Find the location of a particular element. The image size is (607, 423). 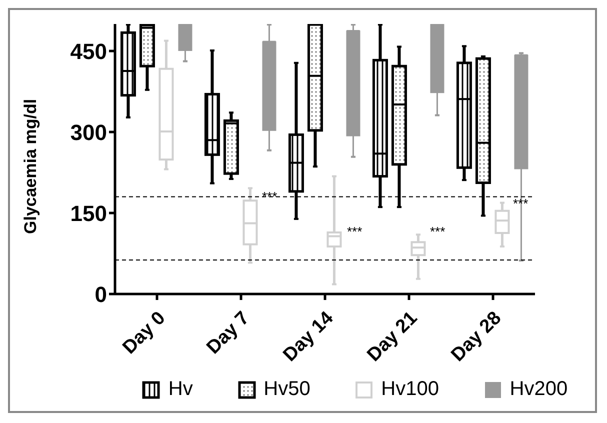

x-tick-label: Day 0 is located at coordinates (144, 333).